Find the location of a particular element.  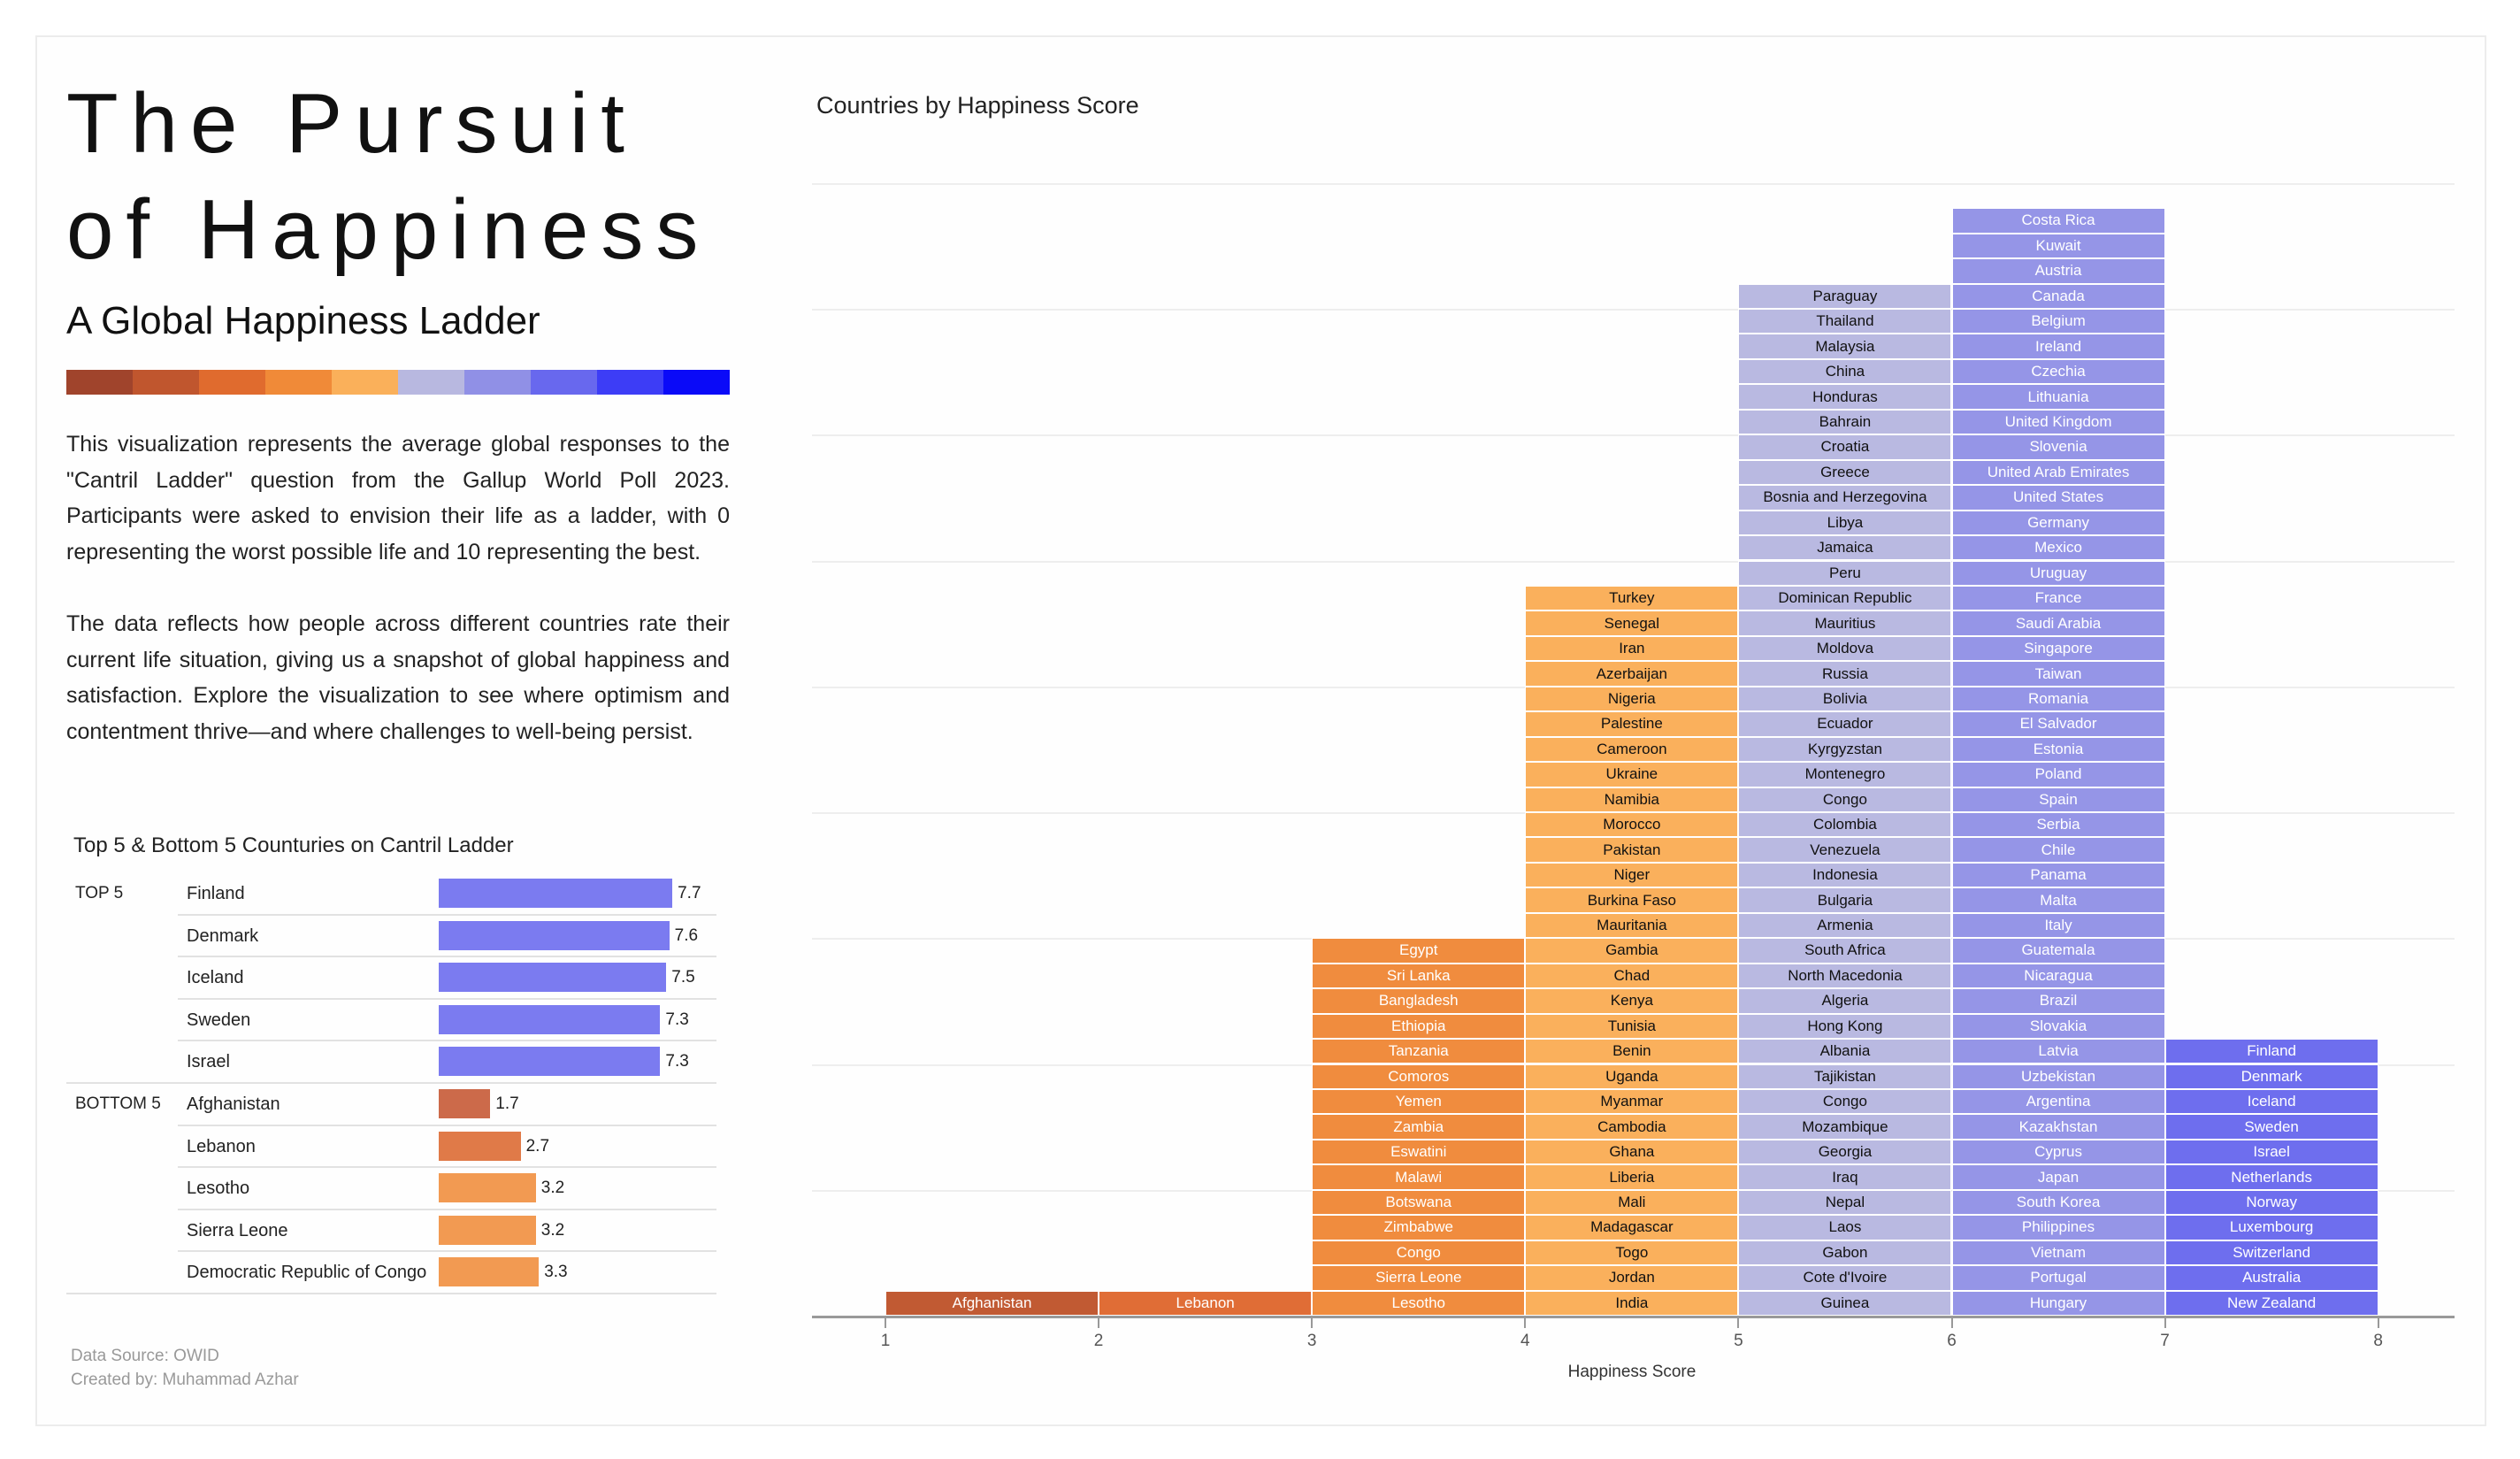

country-box: Vietnam is located at coordinates (2058, 1253).